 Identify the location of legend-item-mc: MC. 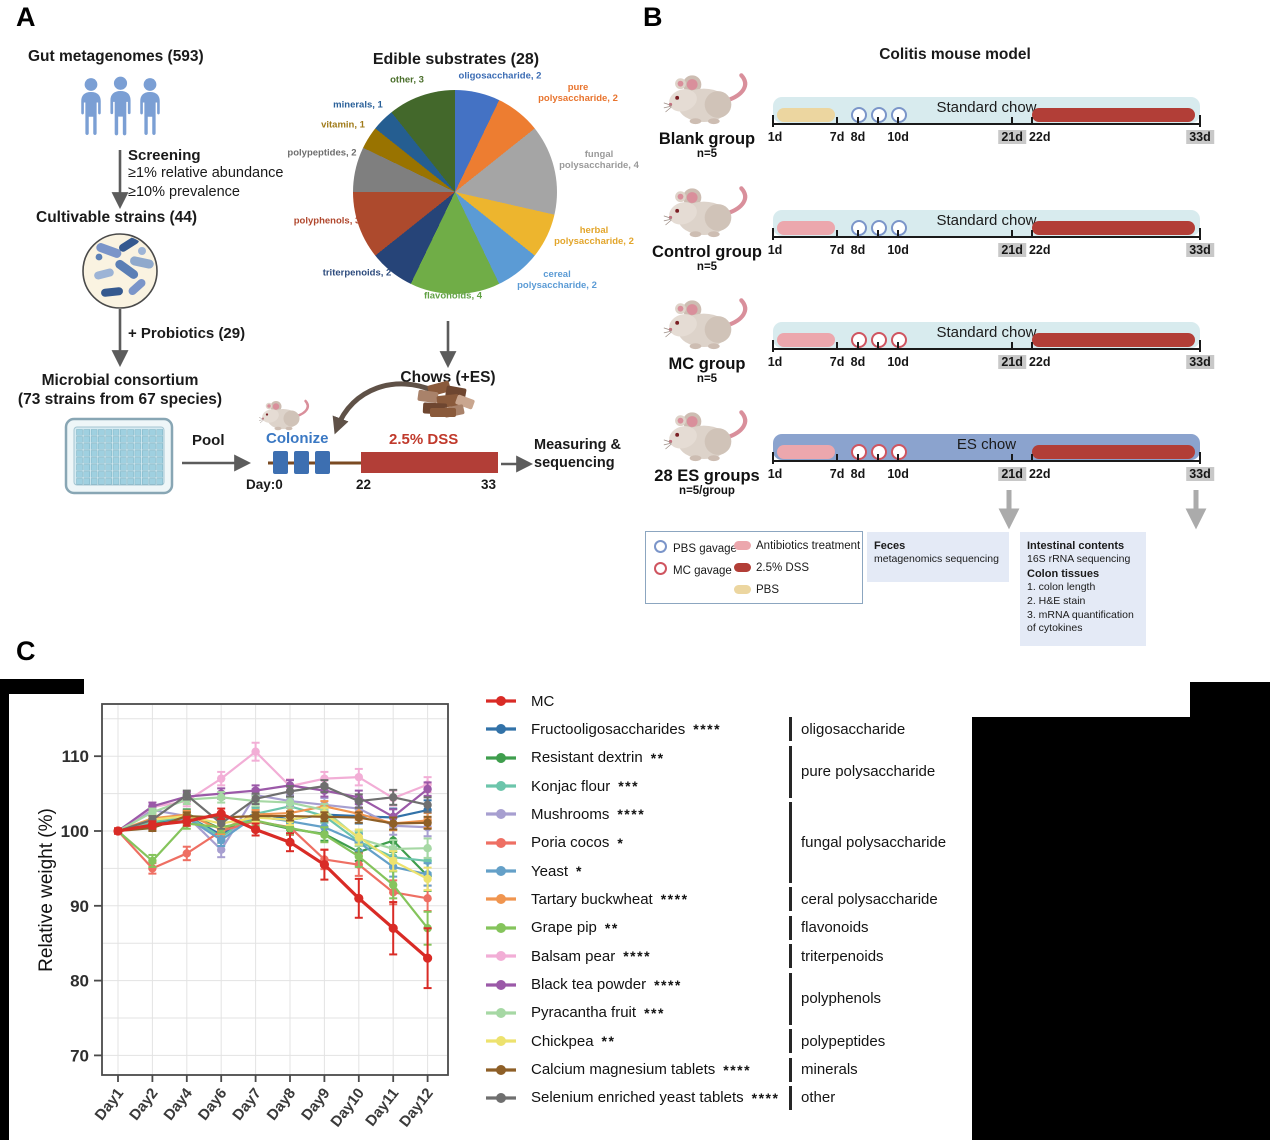
(523, 701).